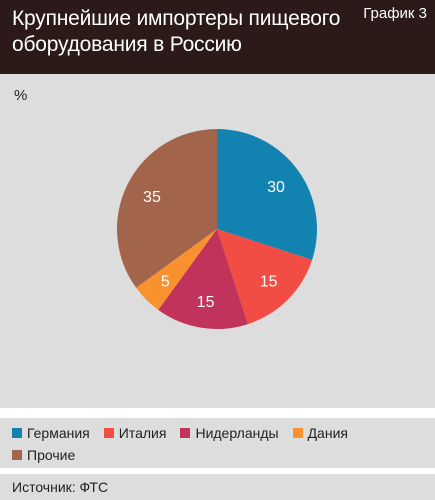  What do you see at coordinates (176, 269) in the screenshot?
I see `pie-slice-denmark` at bounding box center [176, 269].